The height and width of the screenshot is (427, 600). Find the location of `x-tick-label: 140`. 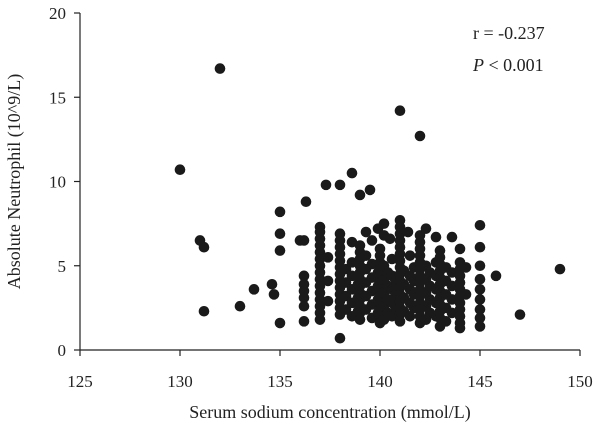

x-tick-label: 140 is located at coordinates (380, 381).